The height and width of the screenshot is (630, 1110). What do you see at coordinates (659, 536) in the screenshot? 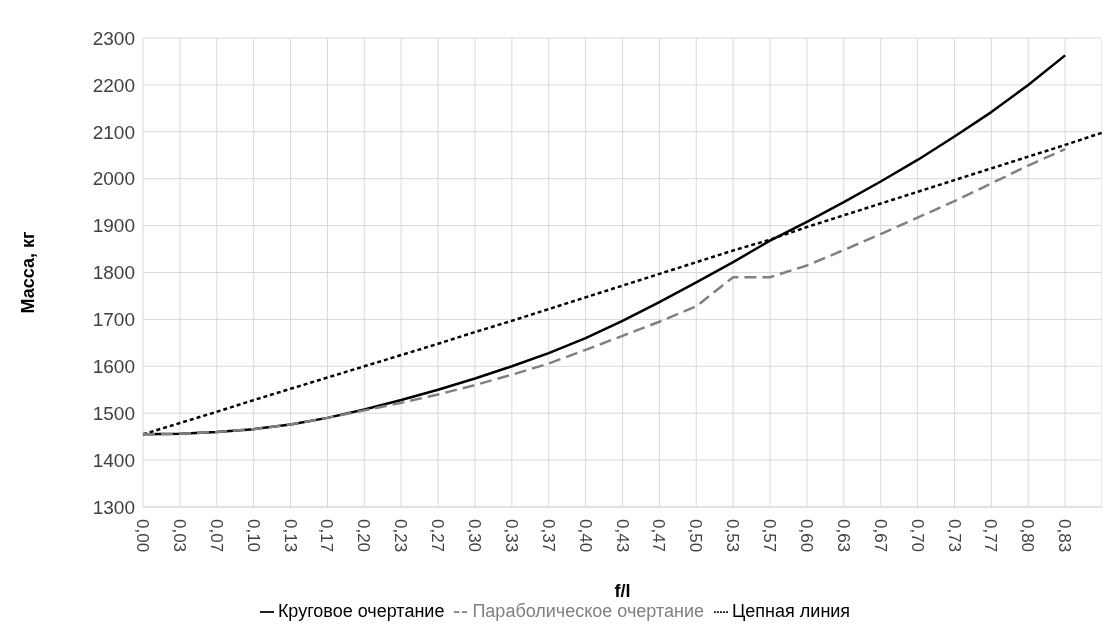
I see `x-tick-label: 0,47` at bounding box center [659, 536].